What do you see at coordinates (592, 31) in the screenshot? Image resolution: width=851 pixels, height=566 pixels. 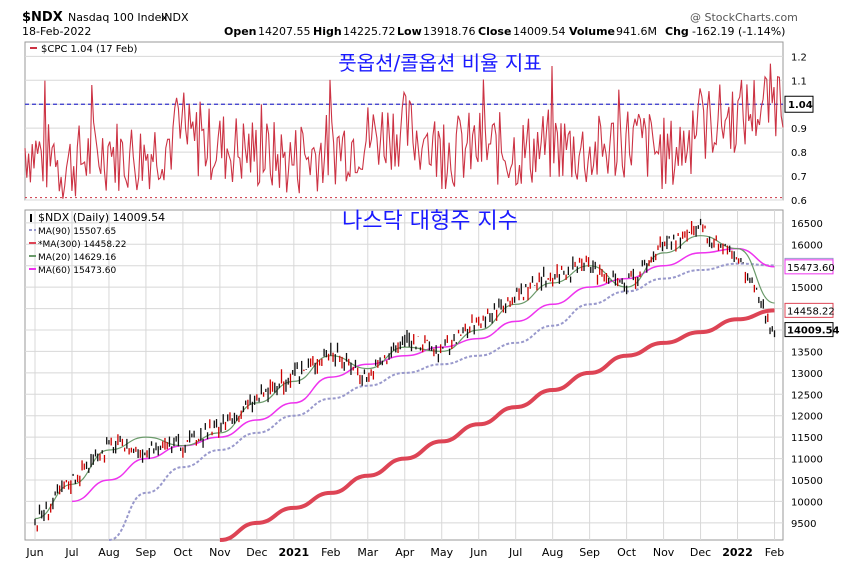 I see `volume-label: Volume` at bounding box center [592, 31].